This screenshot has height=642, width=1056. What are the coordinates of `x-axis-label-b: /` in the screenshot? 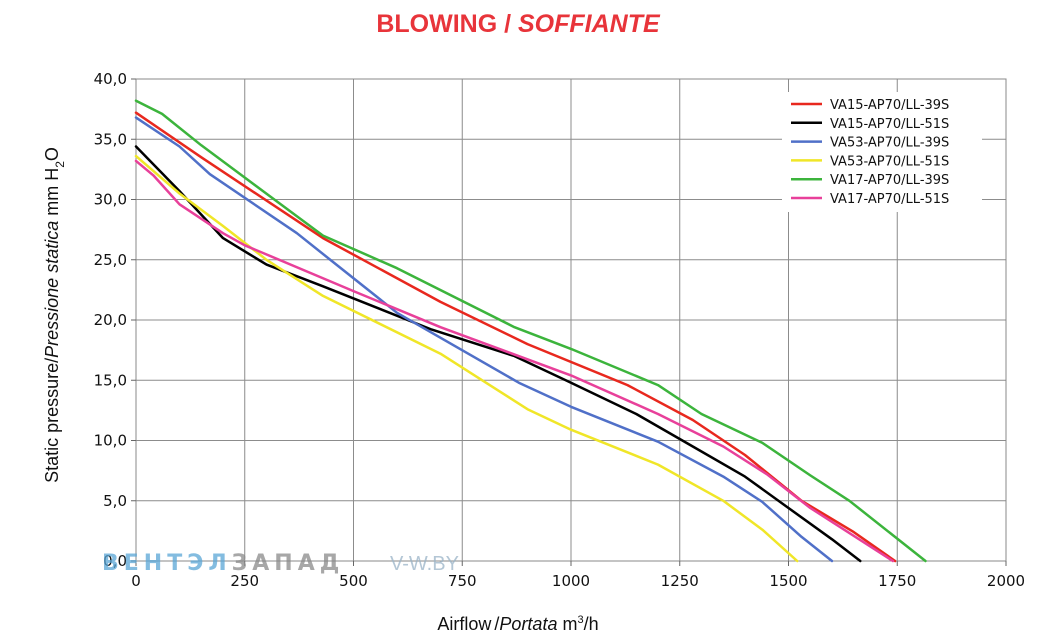 It's located at (496, 624).